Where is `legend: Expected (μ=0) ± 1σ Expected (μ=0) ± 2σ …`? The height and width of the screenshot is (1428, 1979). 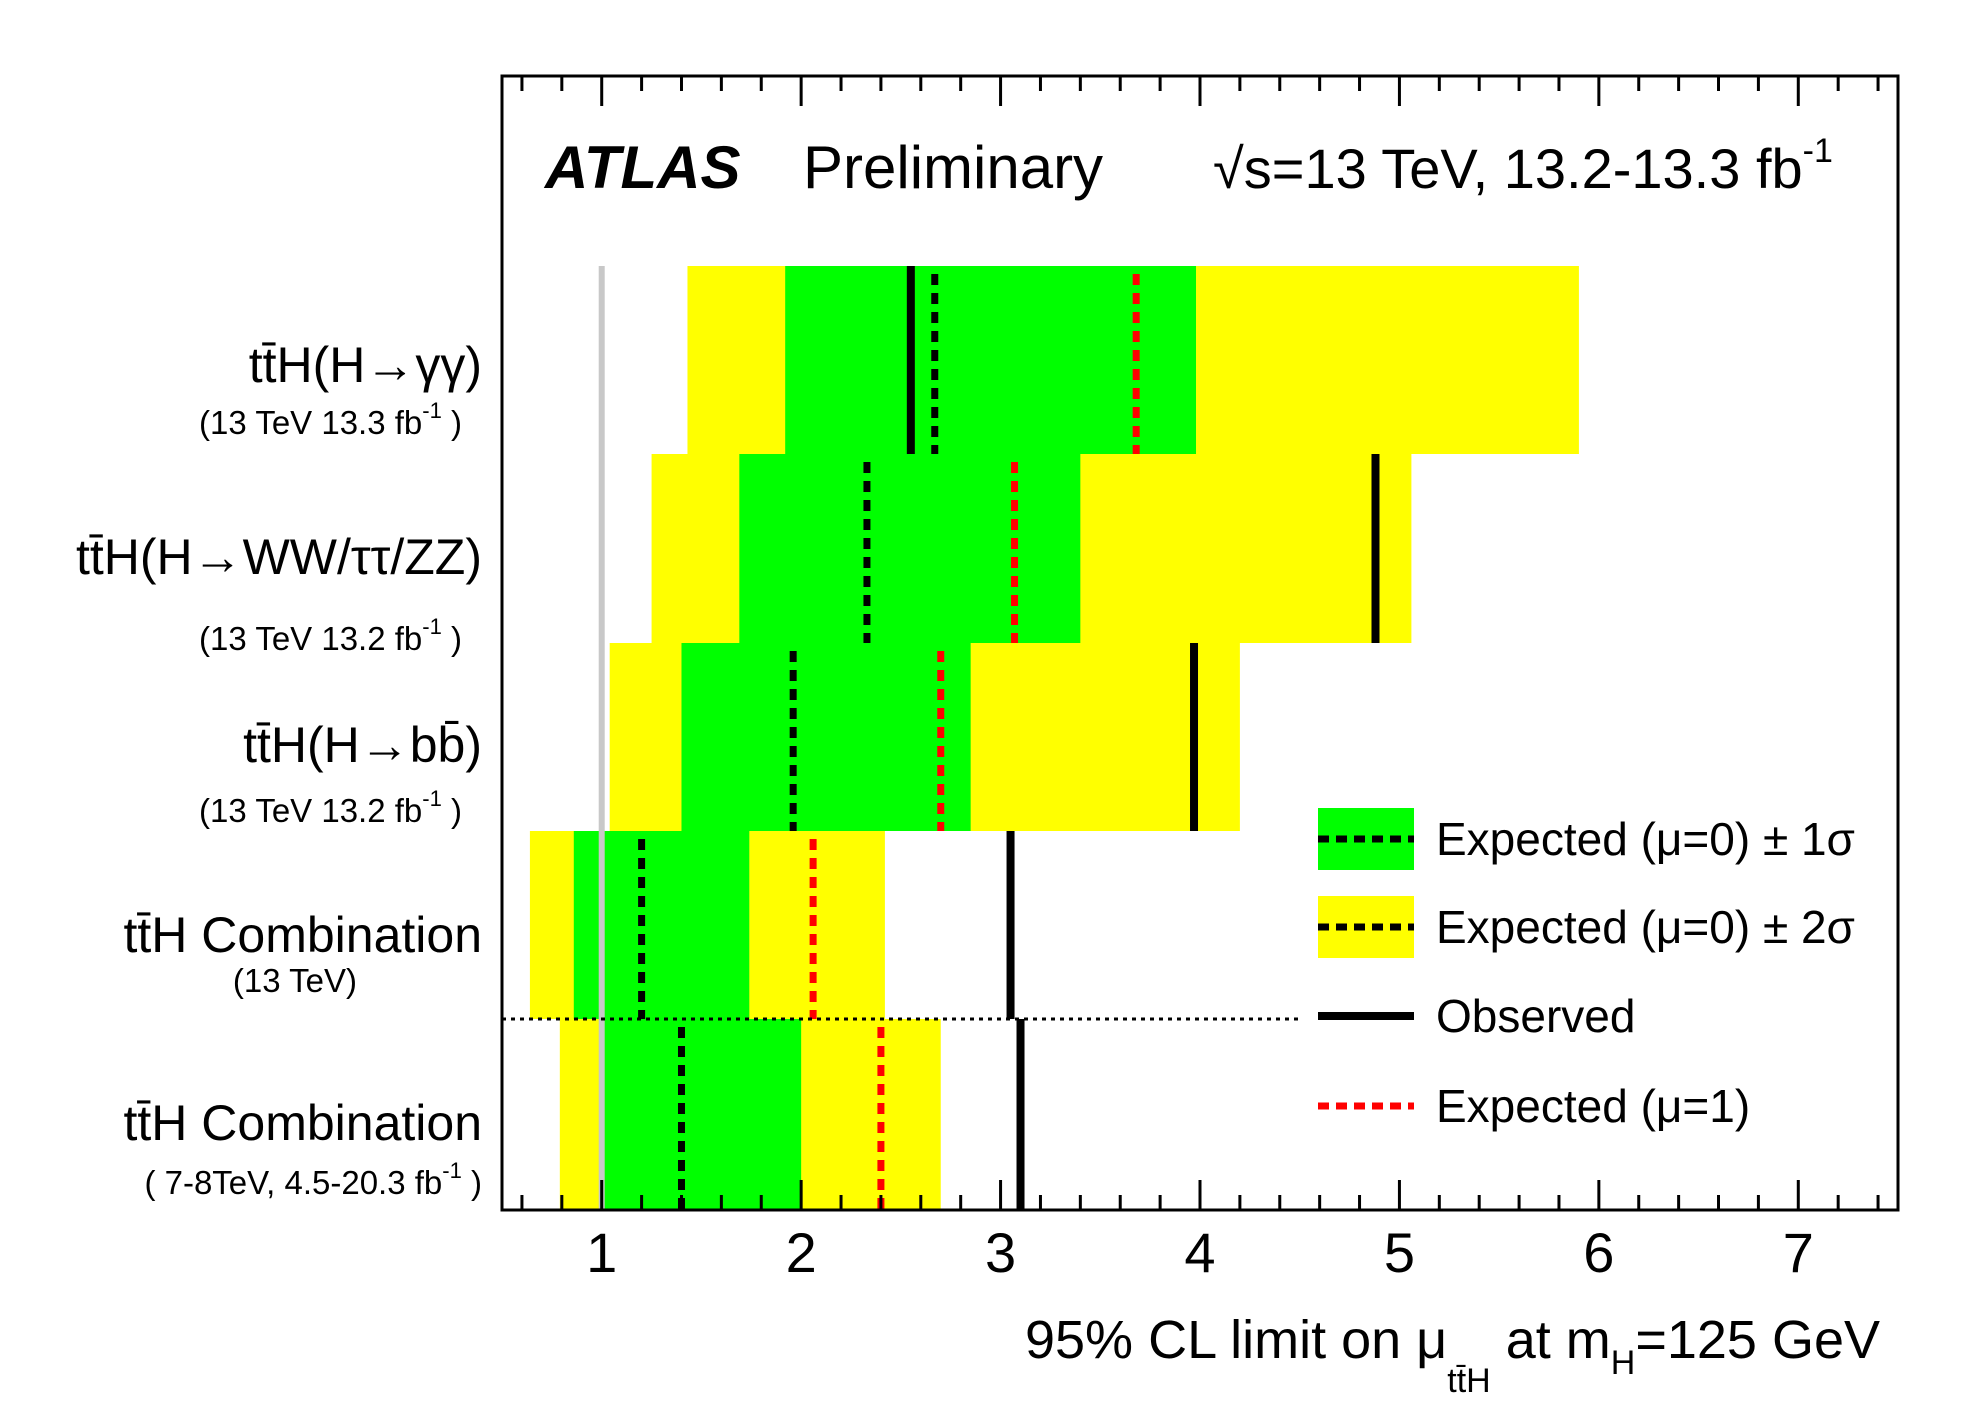
legend: Expected (μ=0) ± 1σ Expected (μ=0) ± 2σ … is located at coordinates (1586, 970).